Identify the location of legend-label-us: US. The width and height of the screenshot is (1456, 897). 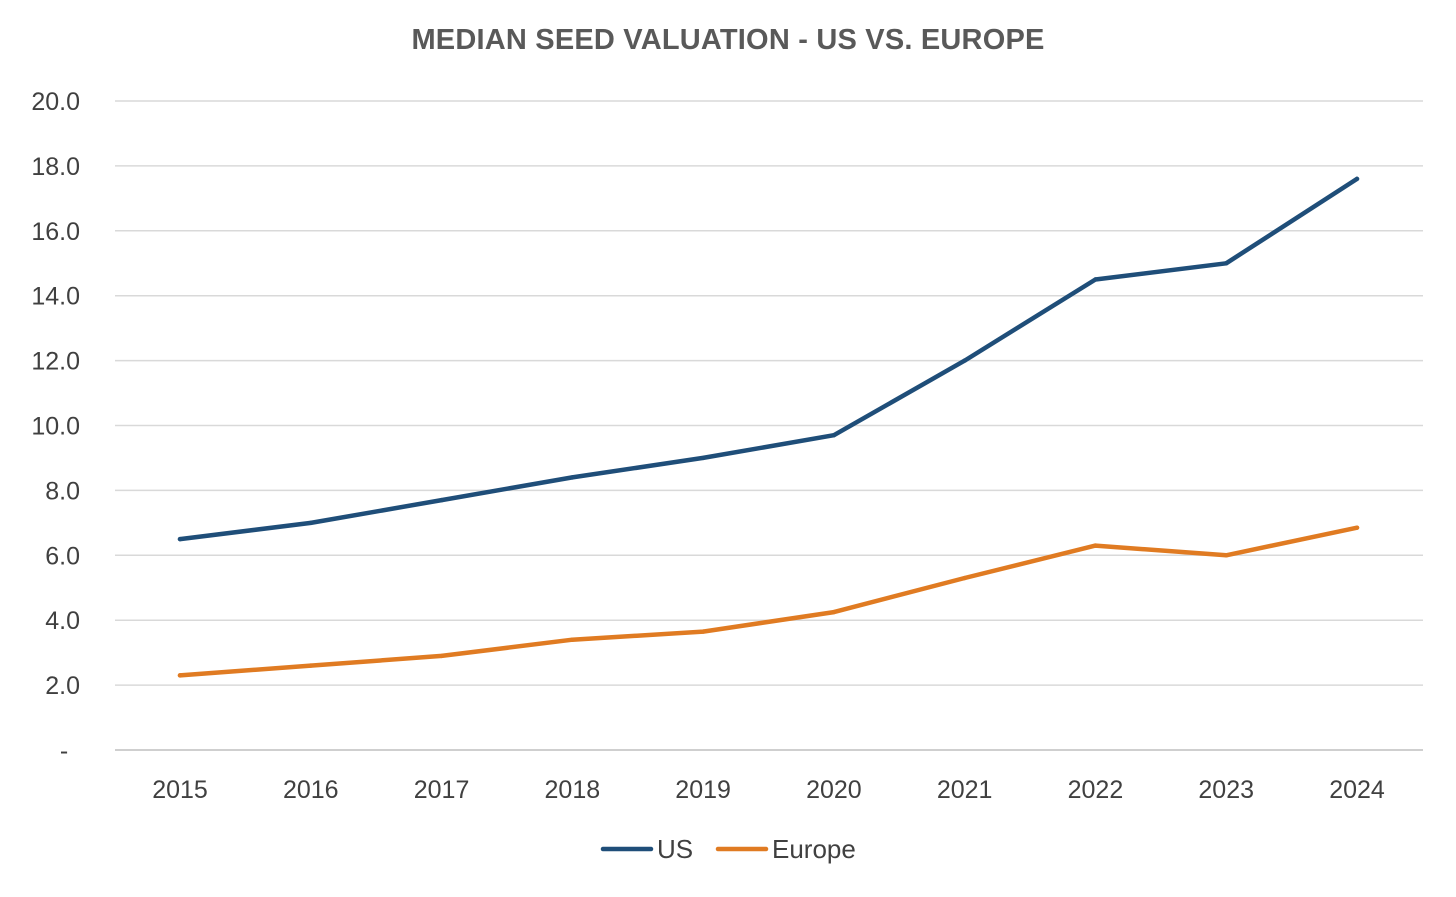
(675, 849).